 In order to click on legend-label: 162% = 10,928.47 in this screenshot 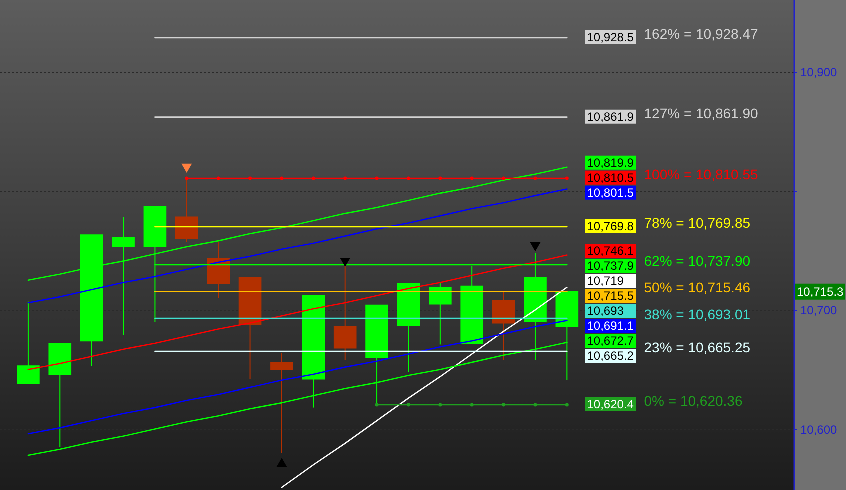, I will do `click(701, 34)`.